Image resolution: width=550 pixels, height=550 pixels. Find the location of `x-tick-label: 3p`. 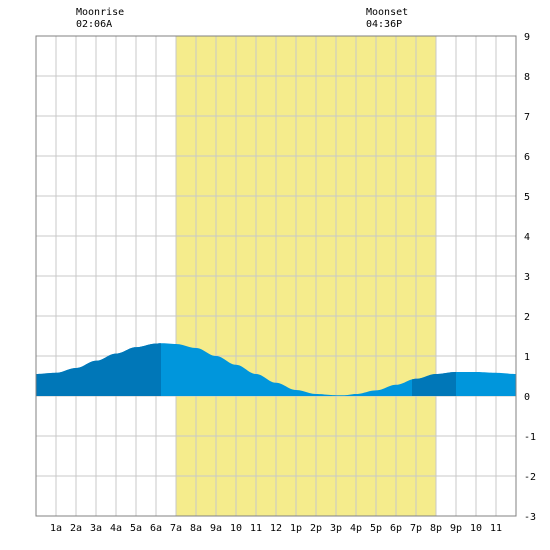

x-tick-label: 3p is located at coordinates (336, 528).